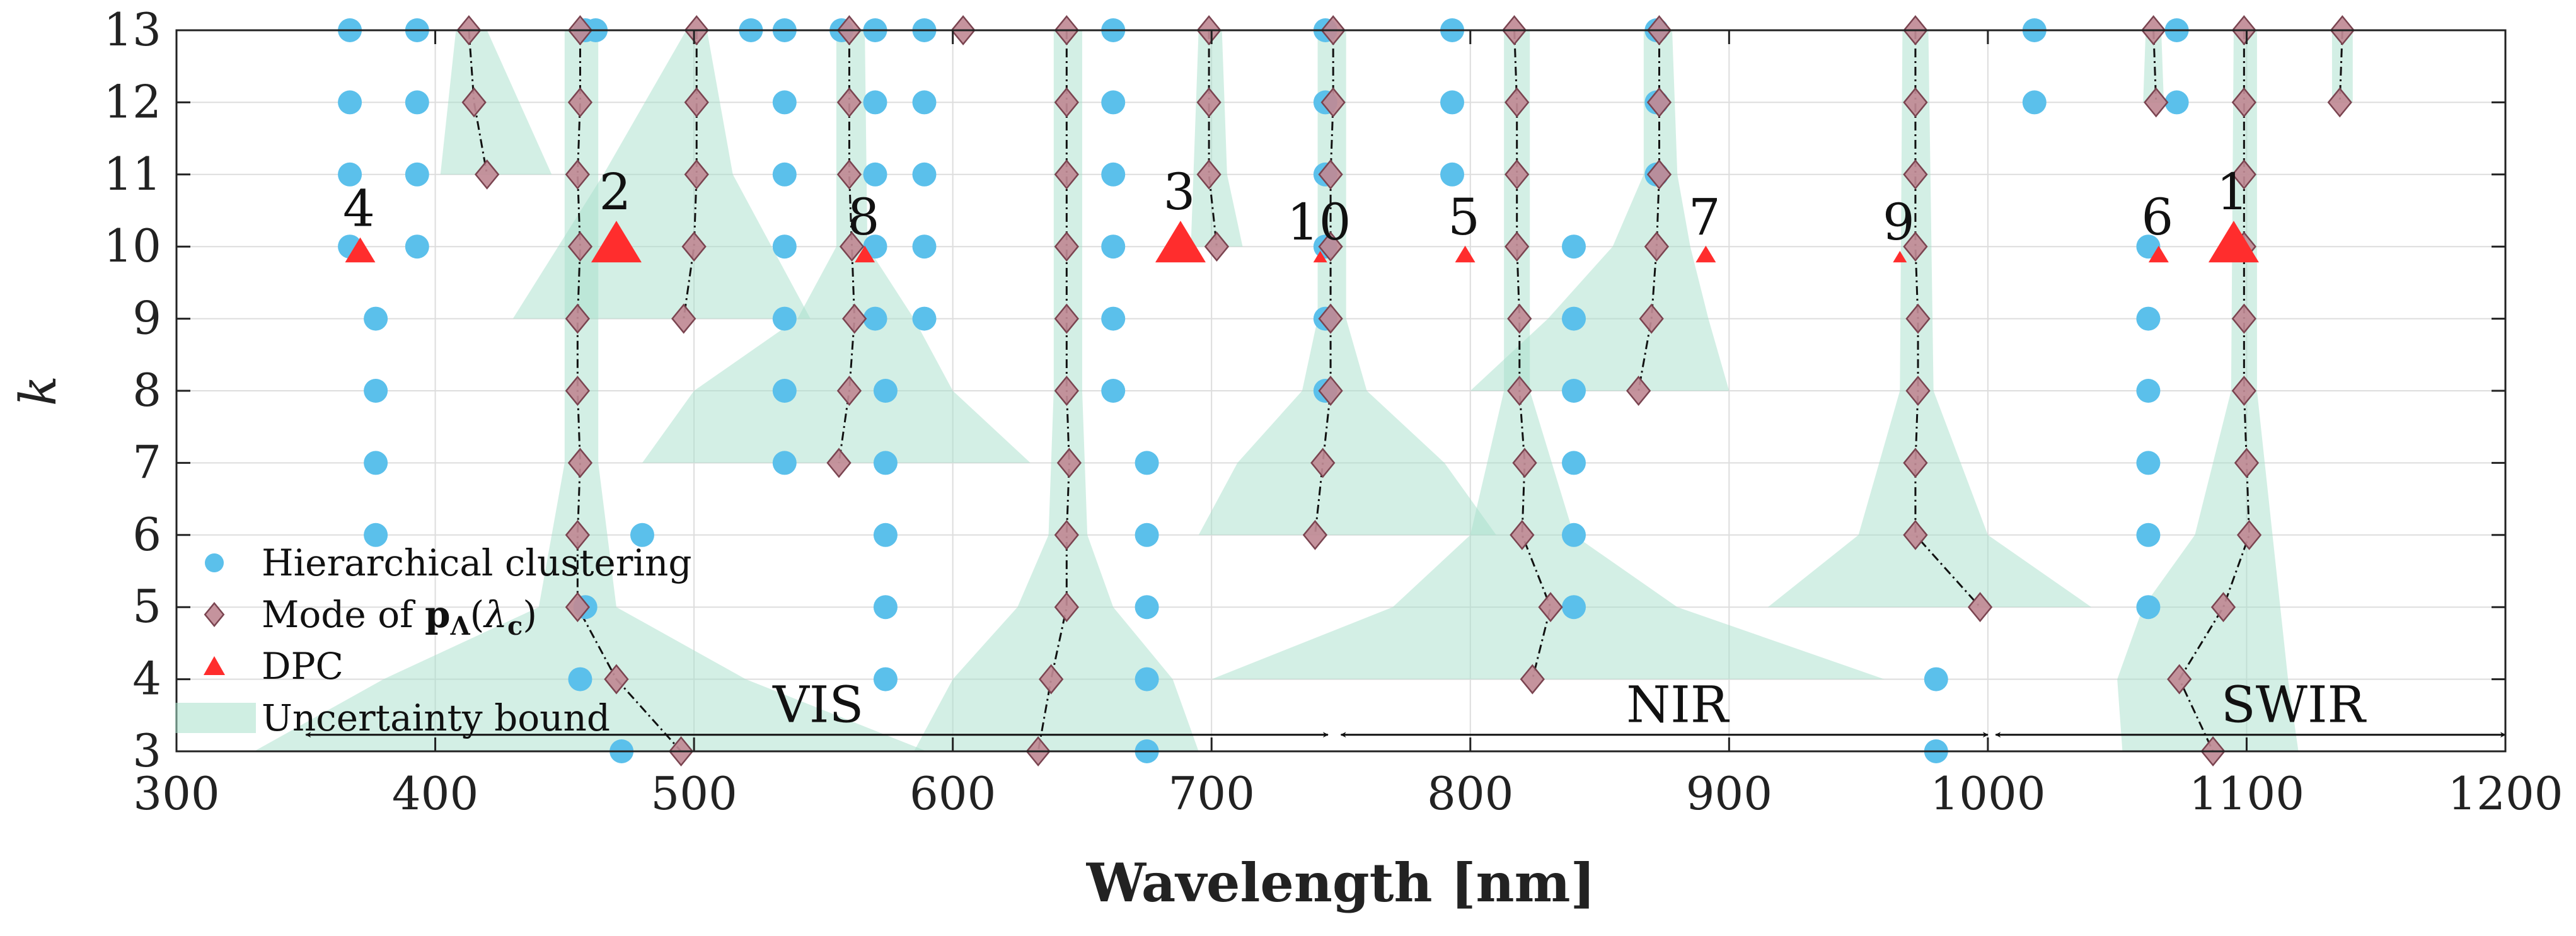 This screenshot has height=936, width=2576. Describe the element at coordinates (132, 173) in the screenshot. I see `y-tick-label: 11` at that location.